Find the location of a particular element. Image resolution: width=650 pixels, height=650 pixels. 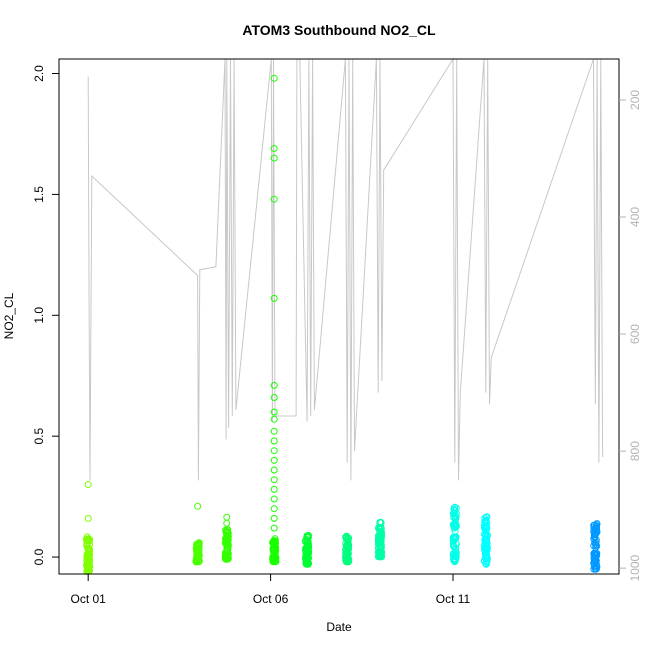

y-axis-label: NO2_CL is located at coordinates (9, 315).